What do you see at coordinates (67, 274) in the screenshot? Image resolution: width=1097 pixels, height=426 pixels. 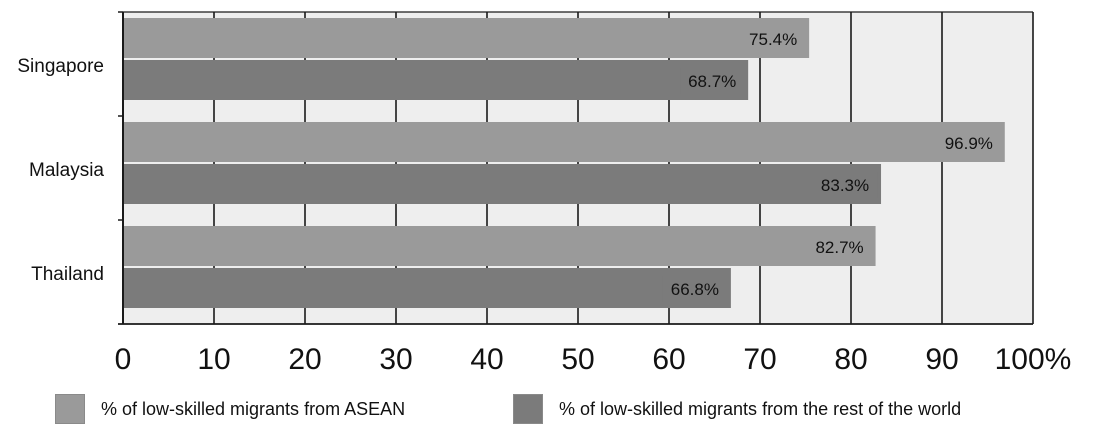 I see `category-label: Thailand` at bounding box center [67, 274].